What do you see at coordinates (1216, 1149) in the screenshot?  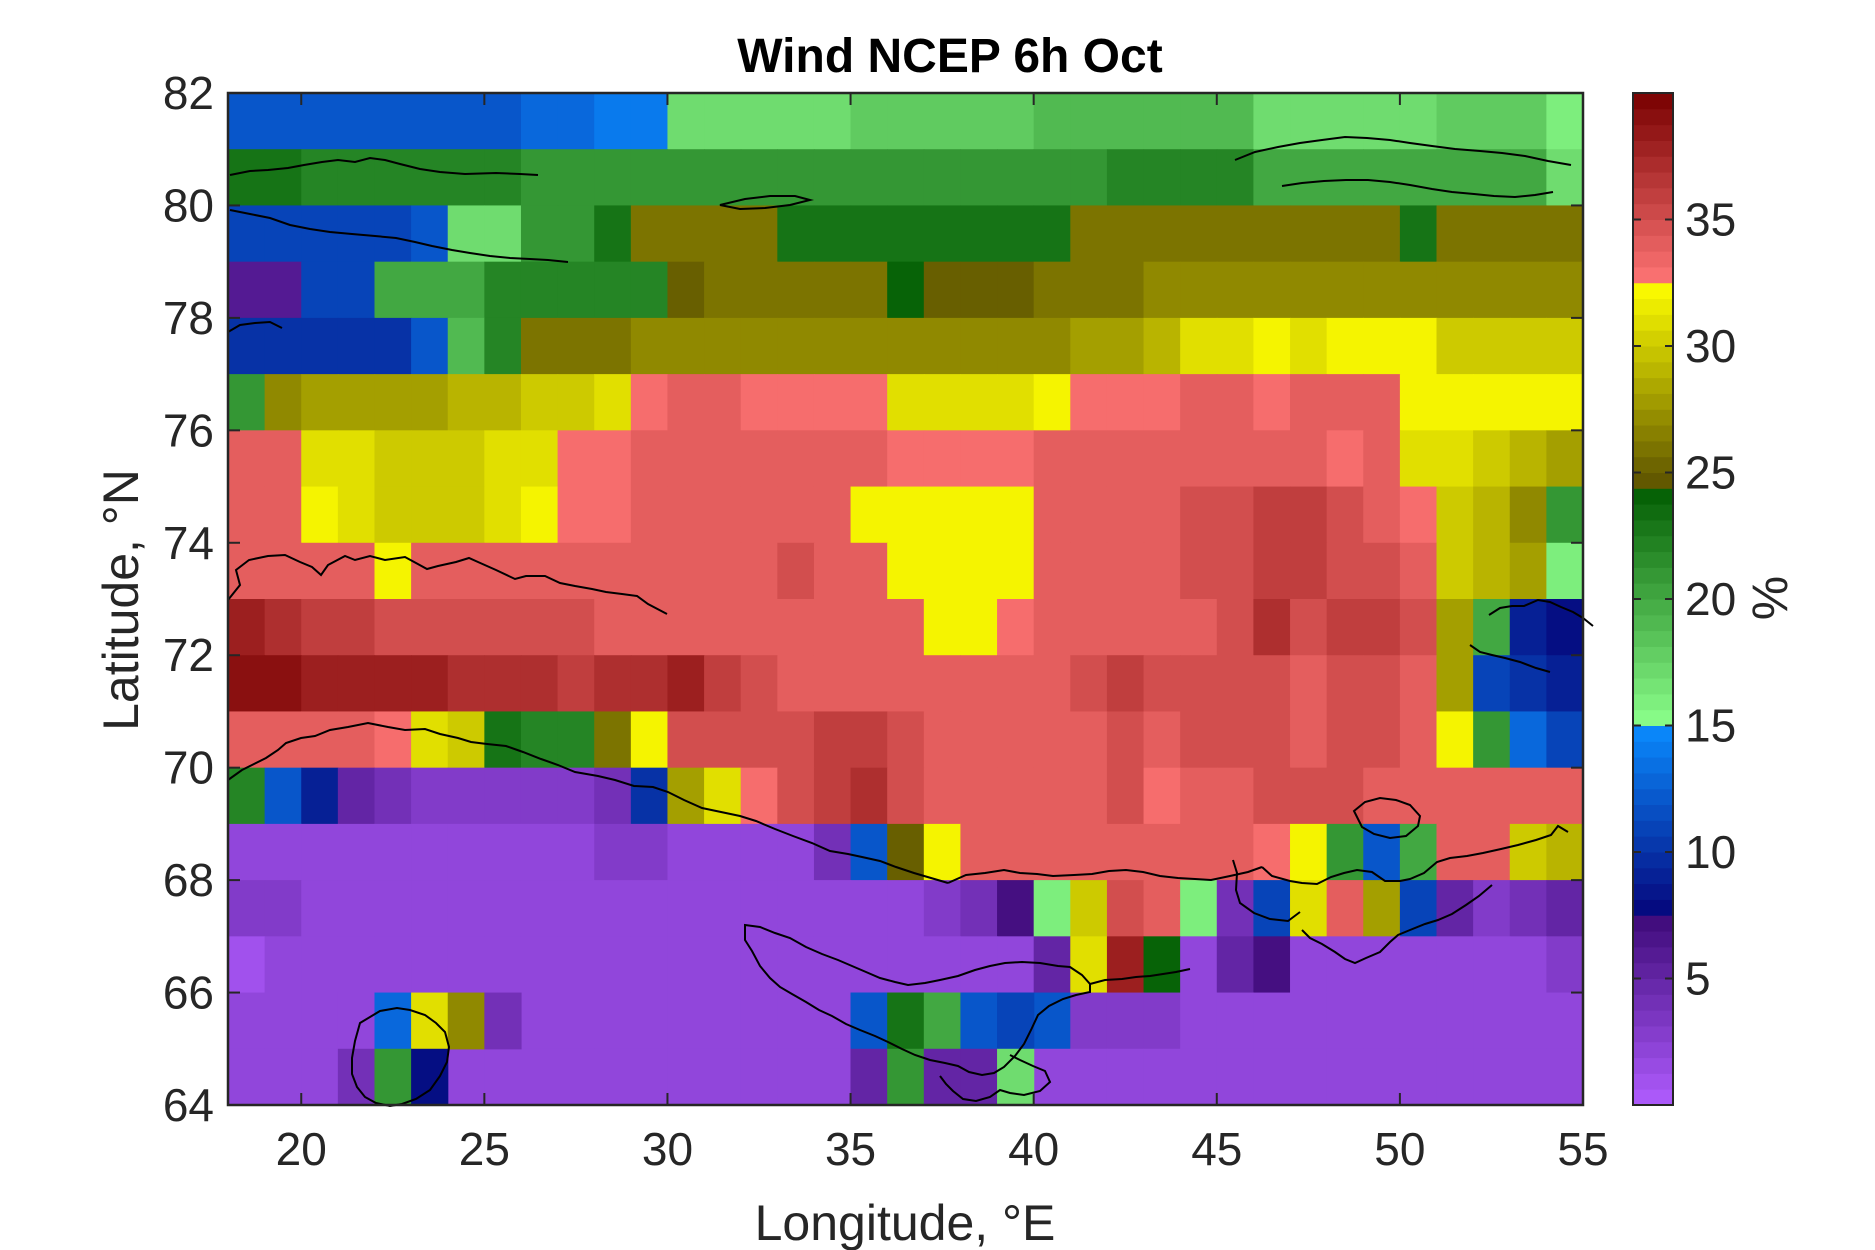 I see `x-tick-label: 45` at bounding box center [1216, 1149].